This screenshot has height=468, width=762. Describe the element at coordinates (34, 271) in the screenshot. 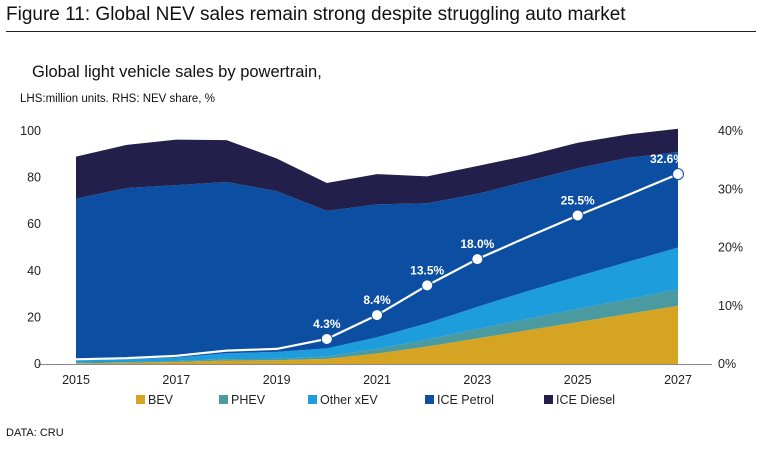

I see `y-tick-label: 40` at that location.